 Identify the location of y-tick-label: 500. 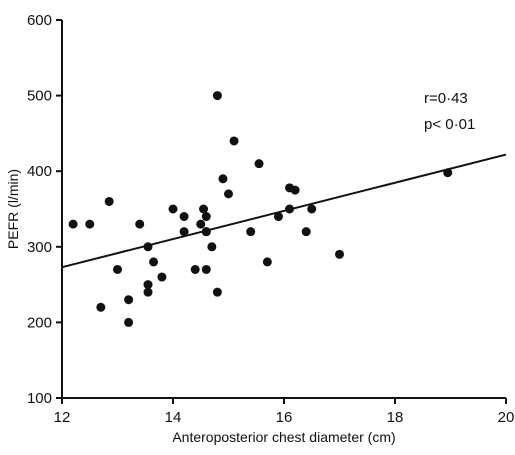
(39, 96).